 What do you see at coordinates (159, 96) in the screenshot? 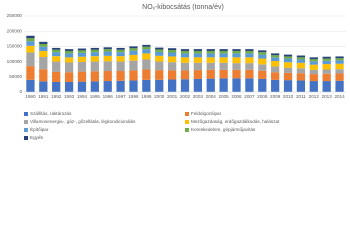
I see `x-tick-label: 2000` at bounding box center [159, 96].